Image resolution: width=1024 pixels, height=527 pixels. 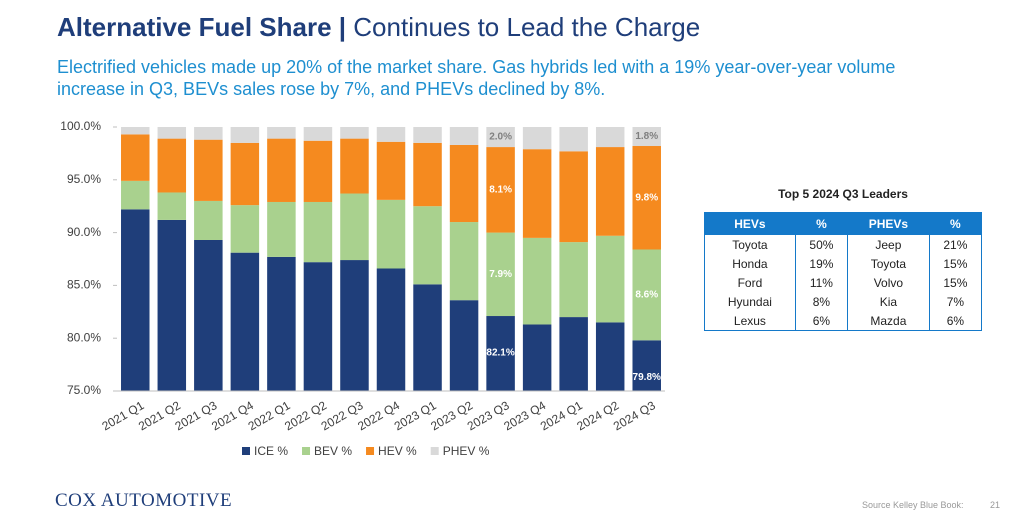 What do you see at coordinates (84, 285) in the screenshot?
I see `y-tick-label: 85.0%` at bounding box center [84, 285].